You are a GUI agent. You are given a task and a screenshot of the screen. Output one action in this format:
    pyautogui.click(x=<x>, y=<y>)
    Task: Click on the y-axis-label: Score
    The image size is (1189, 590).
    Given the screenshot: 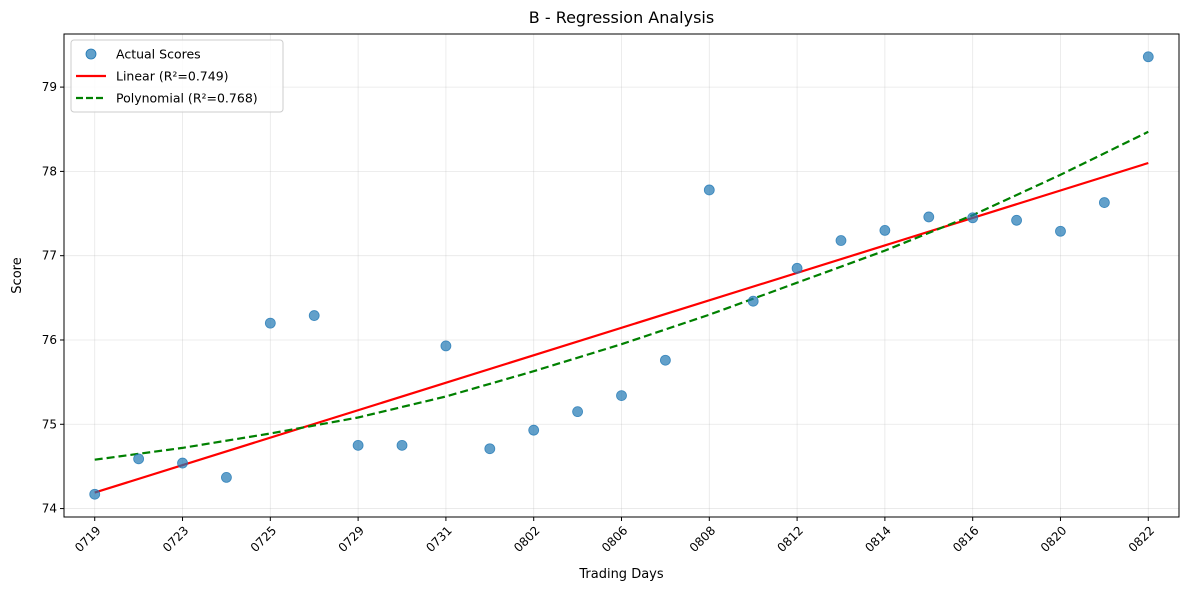 What is the action you would take?
    pyautogui.click(x=17, y=275)
    